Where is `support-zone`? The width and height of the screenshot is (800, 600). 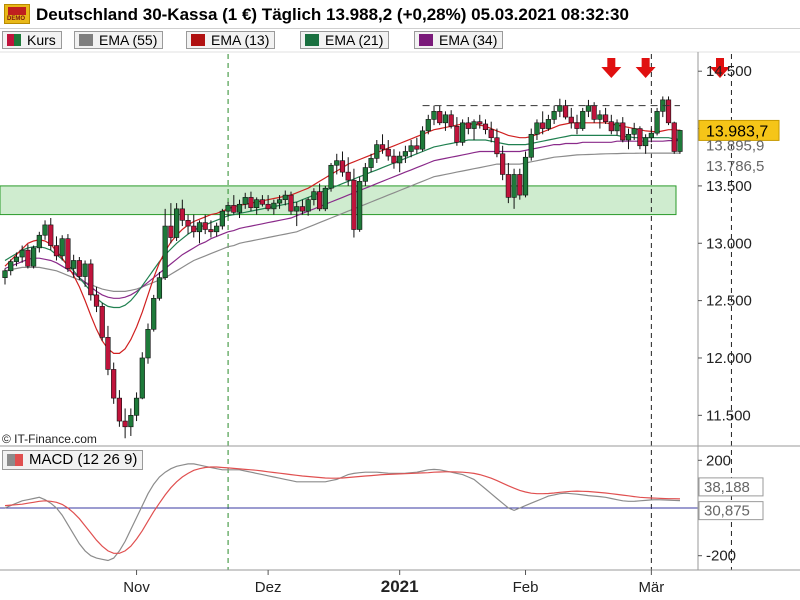 support-zone is located at coordinates (338, 200).